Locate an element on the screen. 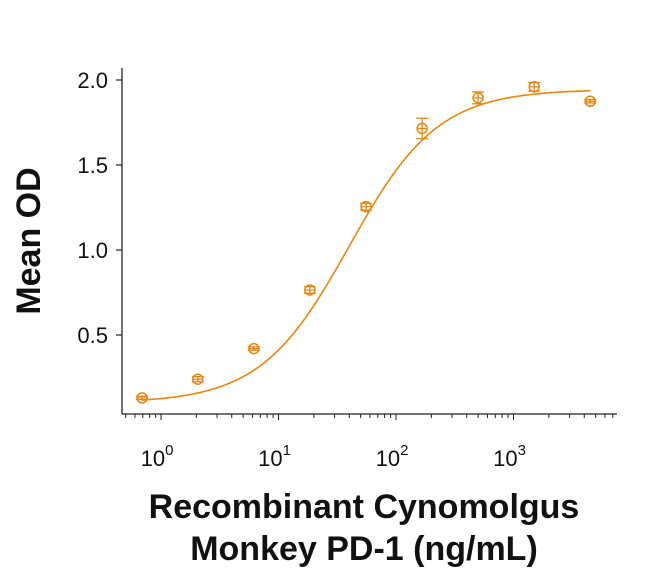  x-axis-ticks: 10⁰ 10¹ 10² 10³ is located at coordinates (369, 442).